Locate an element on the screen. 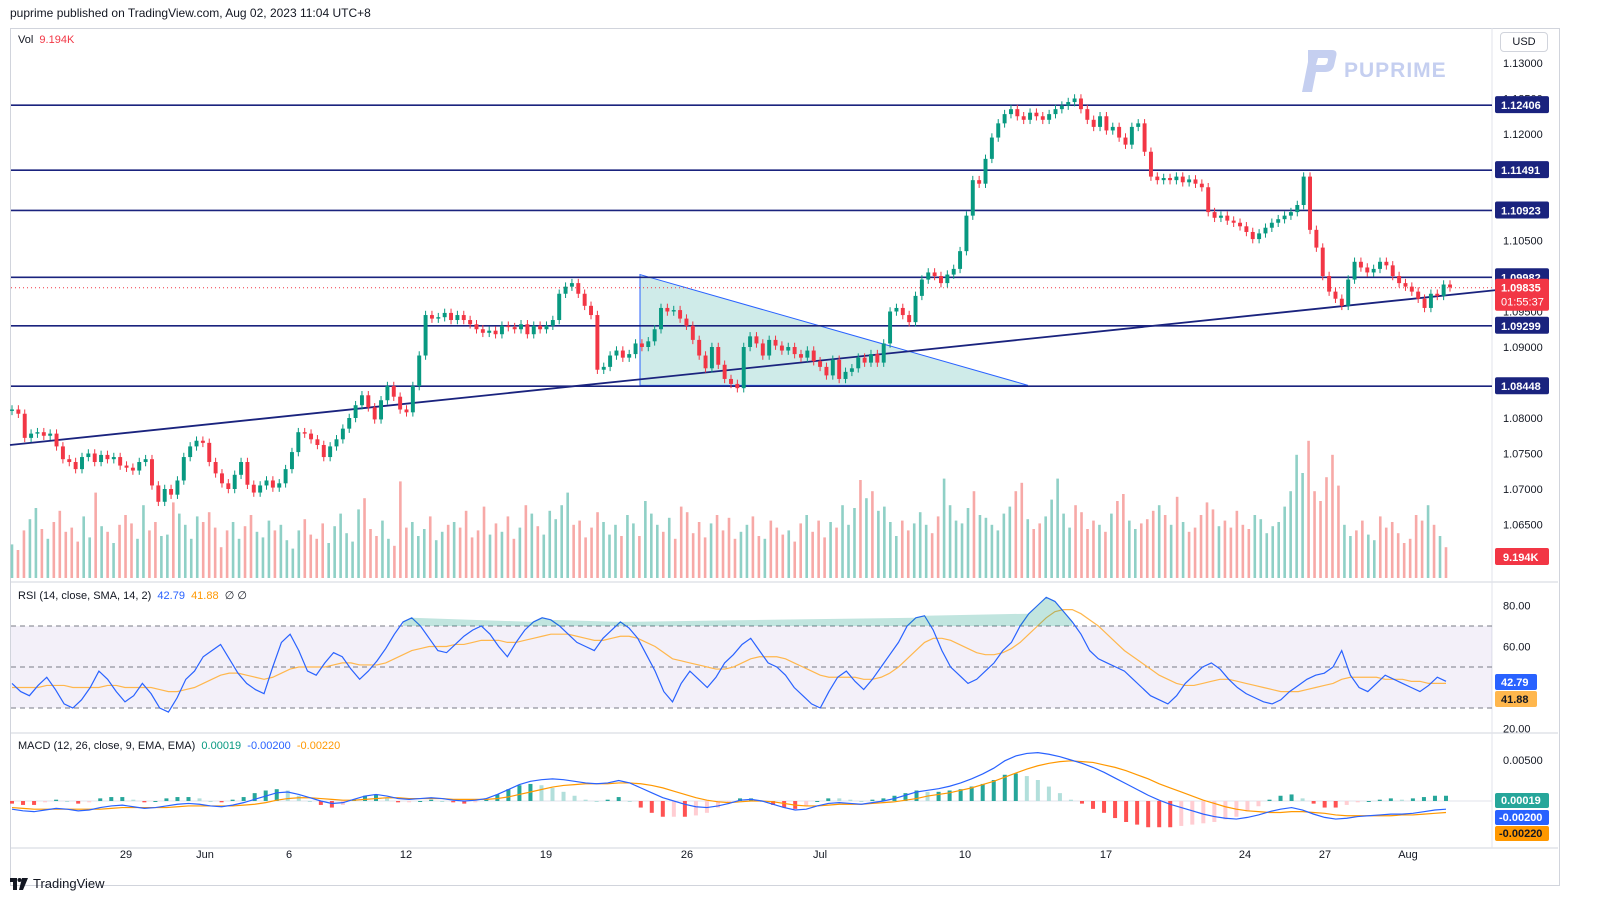 This screenshot has width=1600, height=919. current-price-tag is located at coordinates (1522, 294).